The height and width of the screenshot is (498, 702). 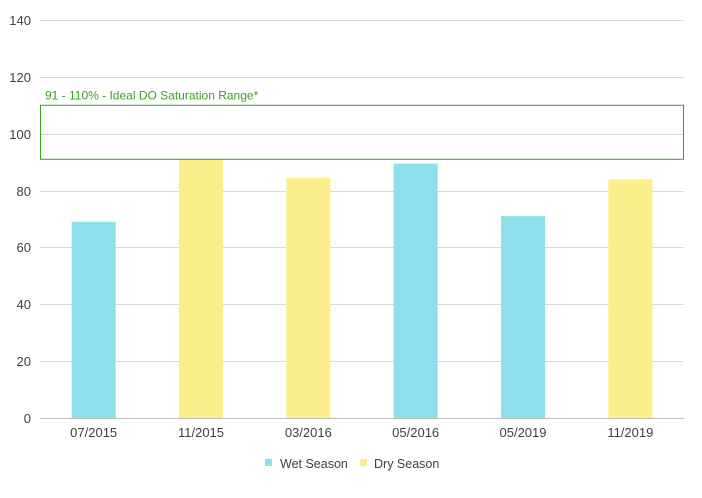 I want to click on x-tick-label: 05/2019, so click(x=523, y=432).